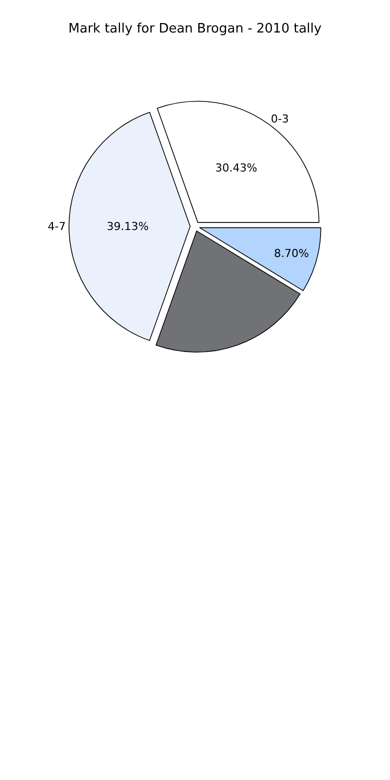  What do you see at coordinates (127, 226) in the screenshot?
I see `data-label: 39.13%` at bounding box center [127, 226].